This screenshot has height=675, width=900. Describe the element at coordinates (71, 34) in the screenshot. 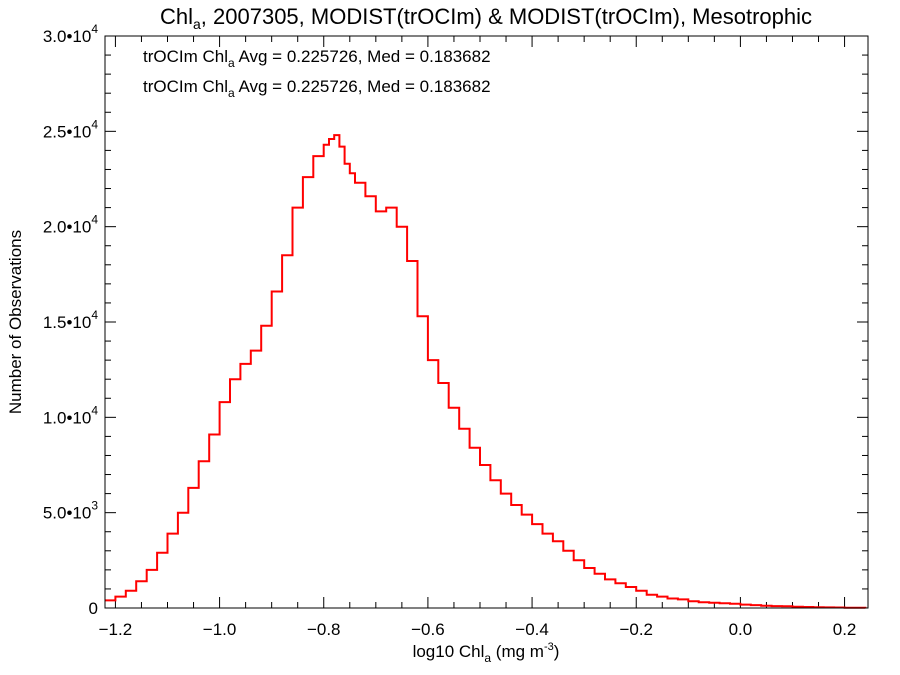

I see `y-tick-label: 3.0•104` at that location.